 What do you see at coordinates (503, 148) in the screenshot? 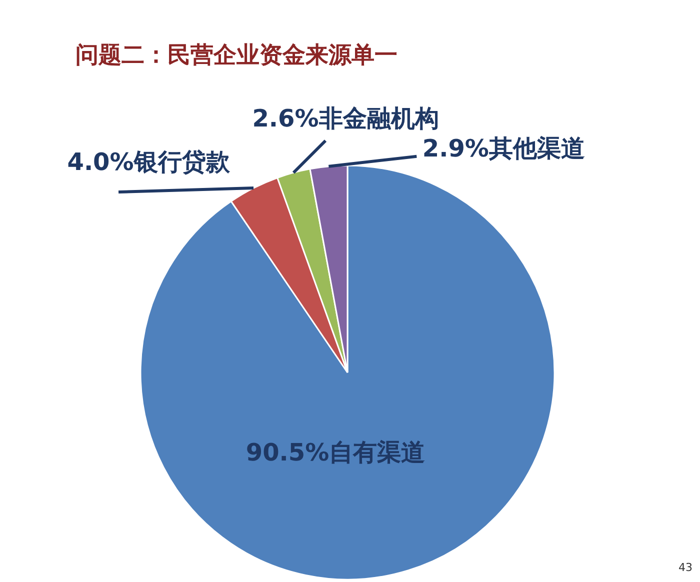
I see `slice-label: 2.9%其他渠道` at bounding box center [503, 148].